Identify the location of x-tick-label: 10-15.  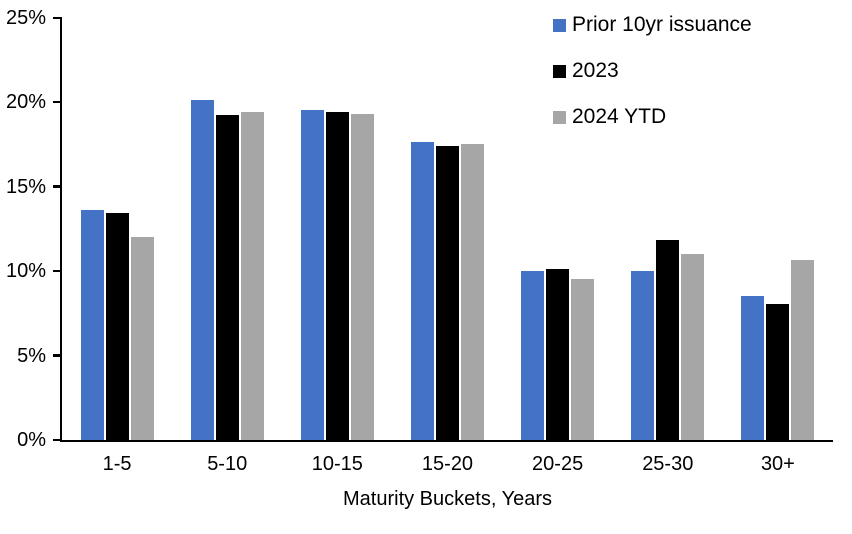
(337, 464).